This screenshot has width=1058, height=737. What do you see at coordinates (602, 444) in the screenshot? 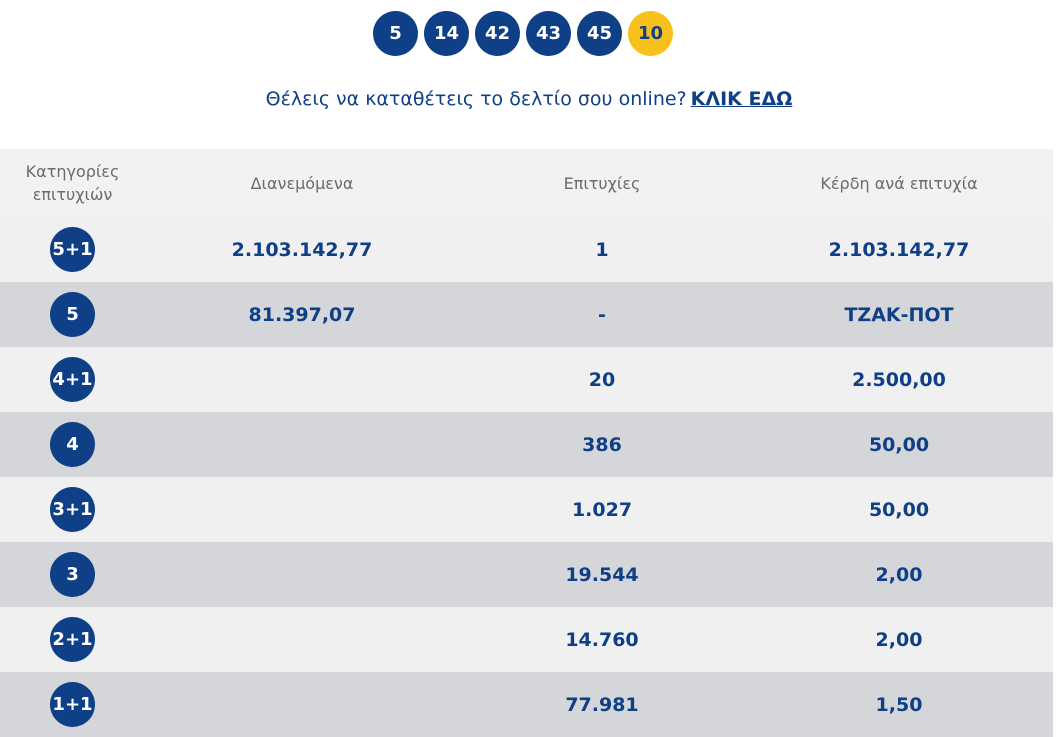
I see `winners-cell: 386` at bounding box center [602, 444].